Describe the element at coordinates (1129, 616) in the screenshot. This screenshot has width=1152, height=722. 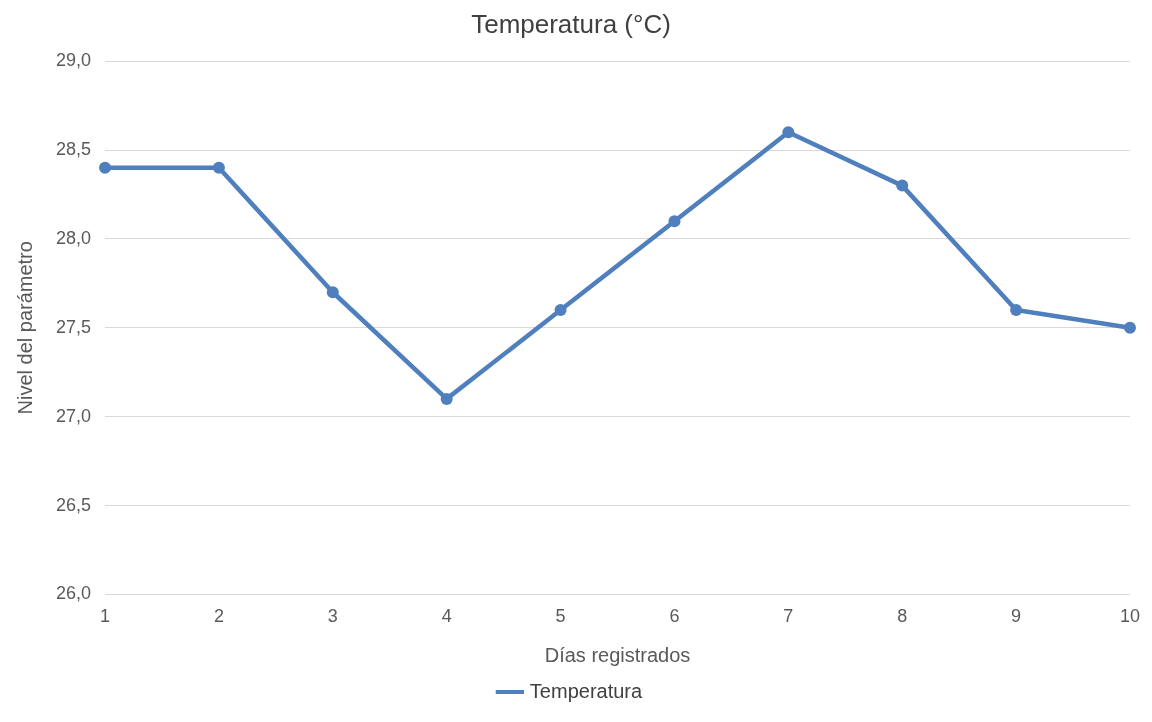
I see `x-tick-label: 10` at that location.